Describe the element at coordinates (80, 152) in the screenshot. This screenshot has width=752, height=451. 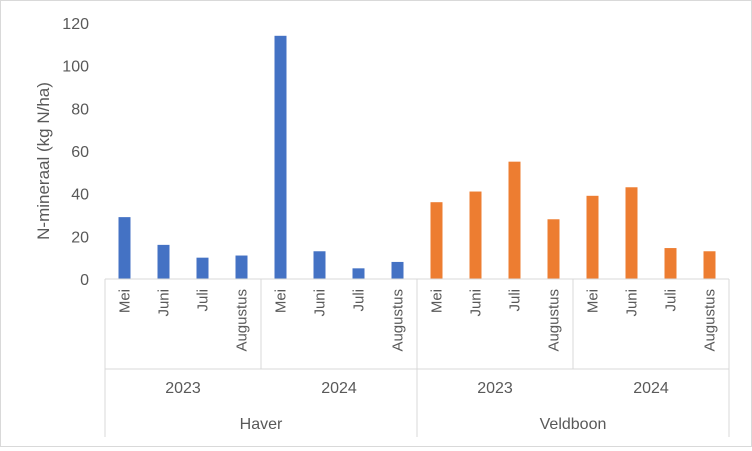
I see `y-tick-label: 60` at that location.